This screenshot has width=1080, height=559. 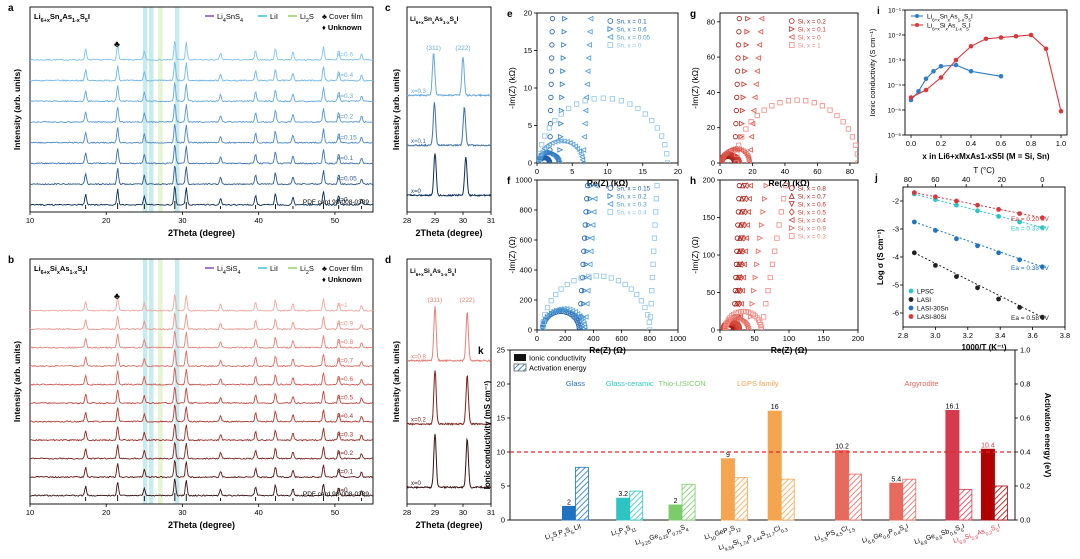 I want to click on ea-label: Ea = 0.38 eV, so click(x=1030, y=268).